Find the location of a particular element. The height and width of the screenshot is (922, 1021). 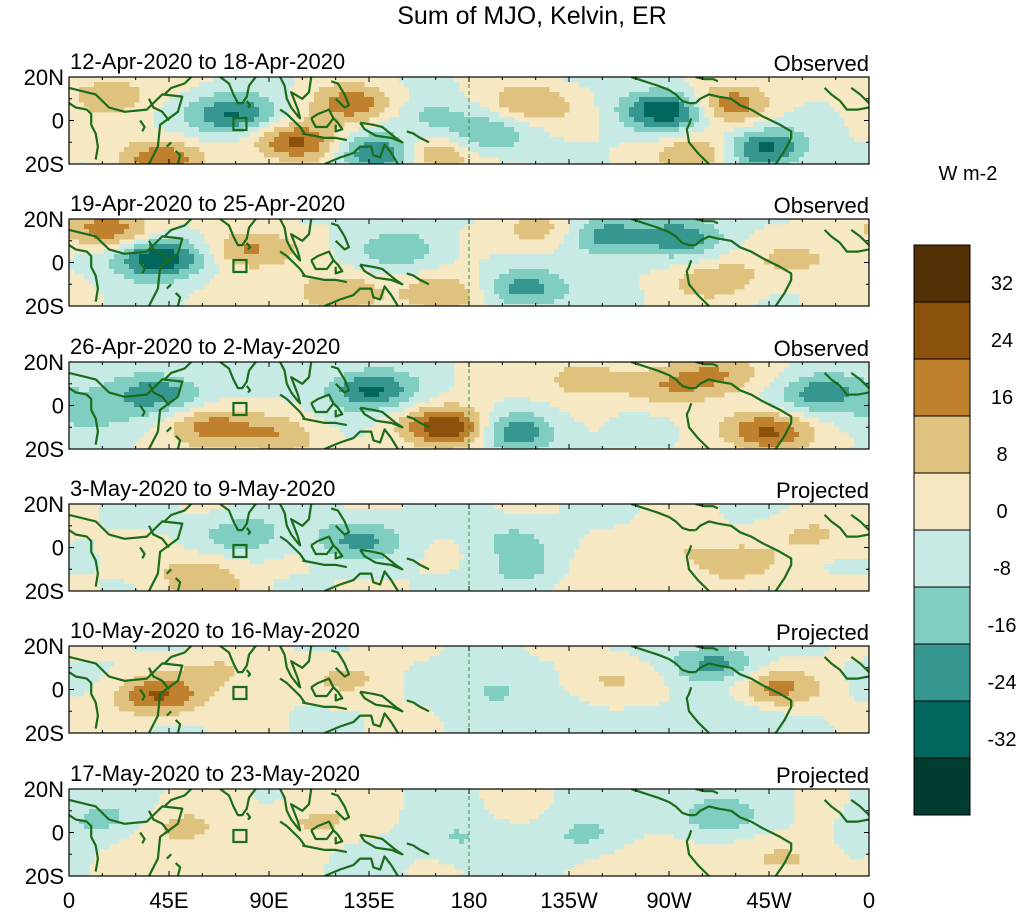

colorbar-tick-label: 32 is located at coordinates (1002, 284).